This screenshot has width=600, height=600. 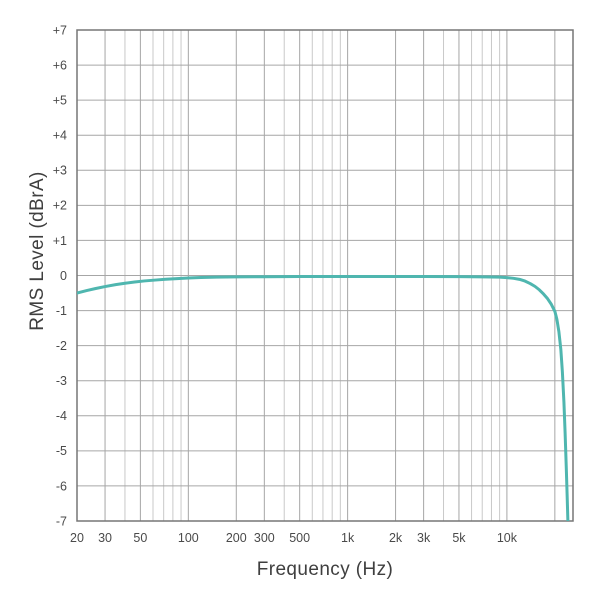 What do you see at coordinates (61, 416) in the screenshot?
I see `y-tick-label: -4` at bounding box center [61, 416].